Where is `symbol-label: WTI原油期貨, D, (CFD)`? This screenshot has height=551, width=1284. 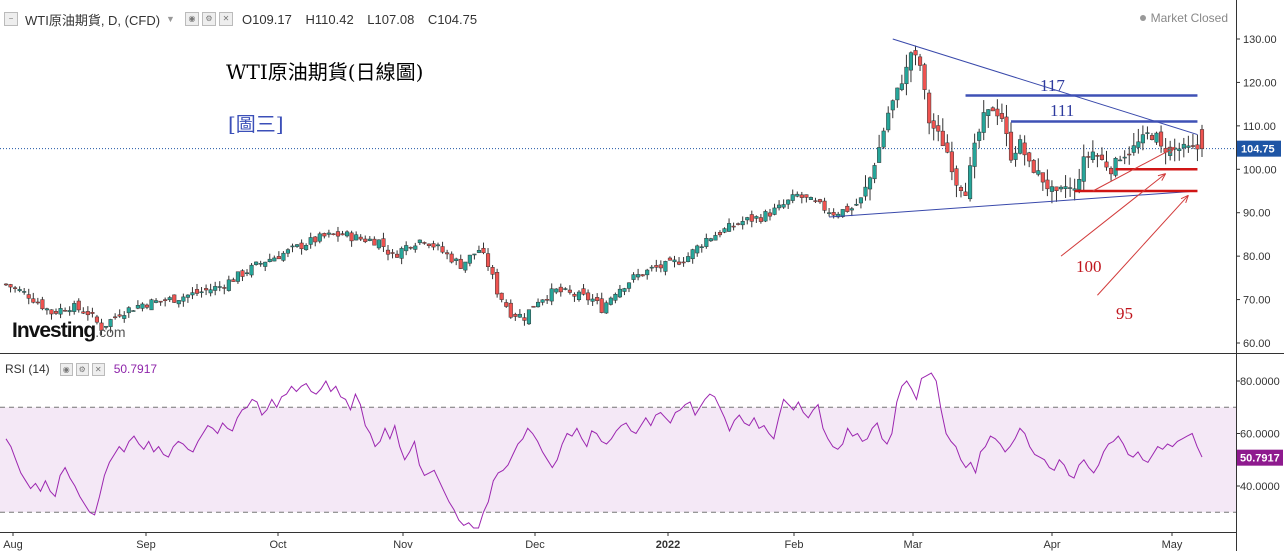
symbol-label: WTI原油期貨, D, (CFD) is located at coordinates (93, 20).